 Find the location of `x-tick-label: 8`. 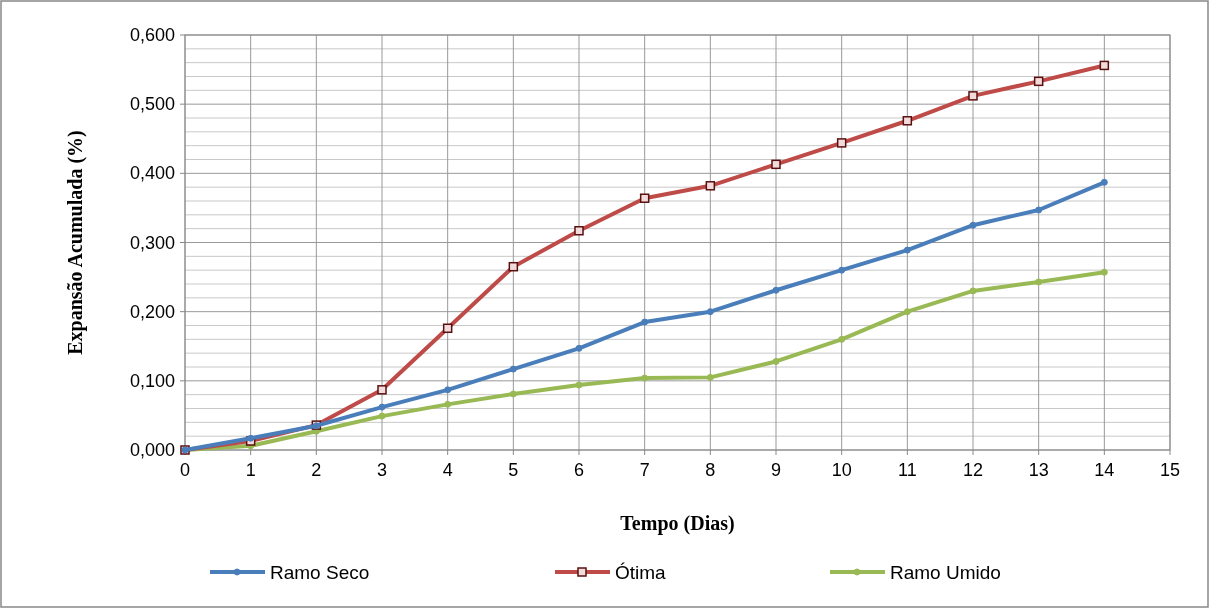

x-tick-label: 8 is located at coordinates (710, 470).